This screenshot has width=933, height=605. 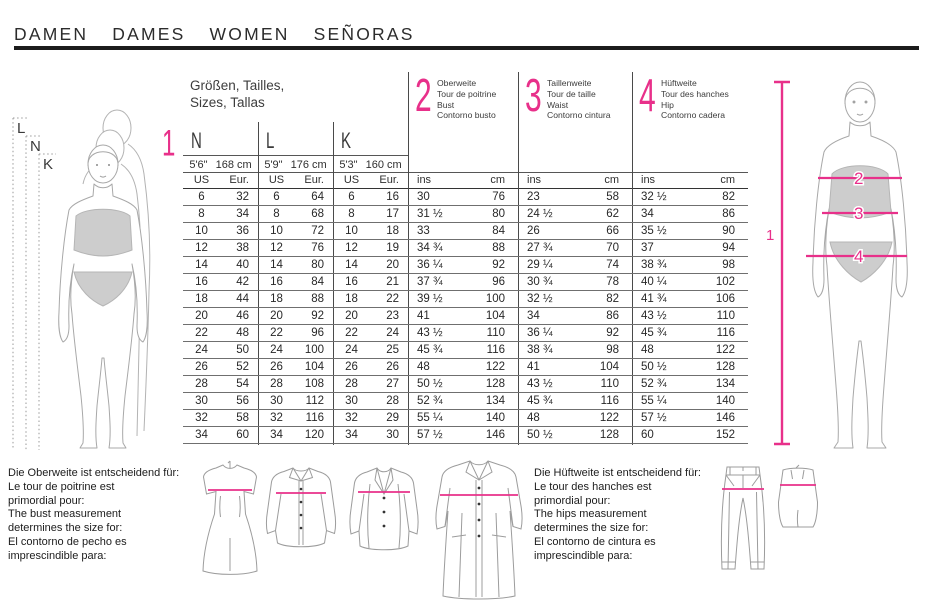 What do you see at coordinates (347, 141) in the screenshot?
I see `size-group-label-k: K` at bounding box center [347, 141].